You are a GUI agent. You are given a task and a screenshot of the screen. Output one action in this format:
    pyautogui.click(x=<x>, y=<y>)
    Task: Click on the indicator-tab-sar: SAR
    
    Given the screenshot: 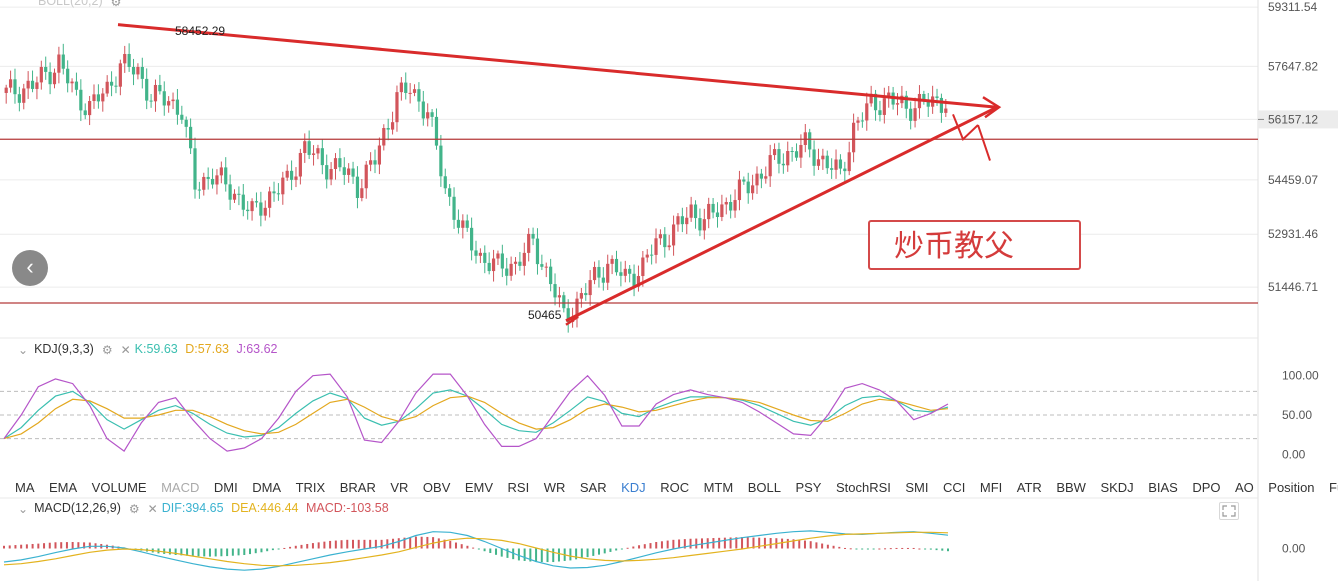 What is the action you would take?
    pyautogui.click(x=593, y=487)
    